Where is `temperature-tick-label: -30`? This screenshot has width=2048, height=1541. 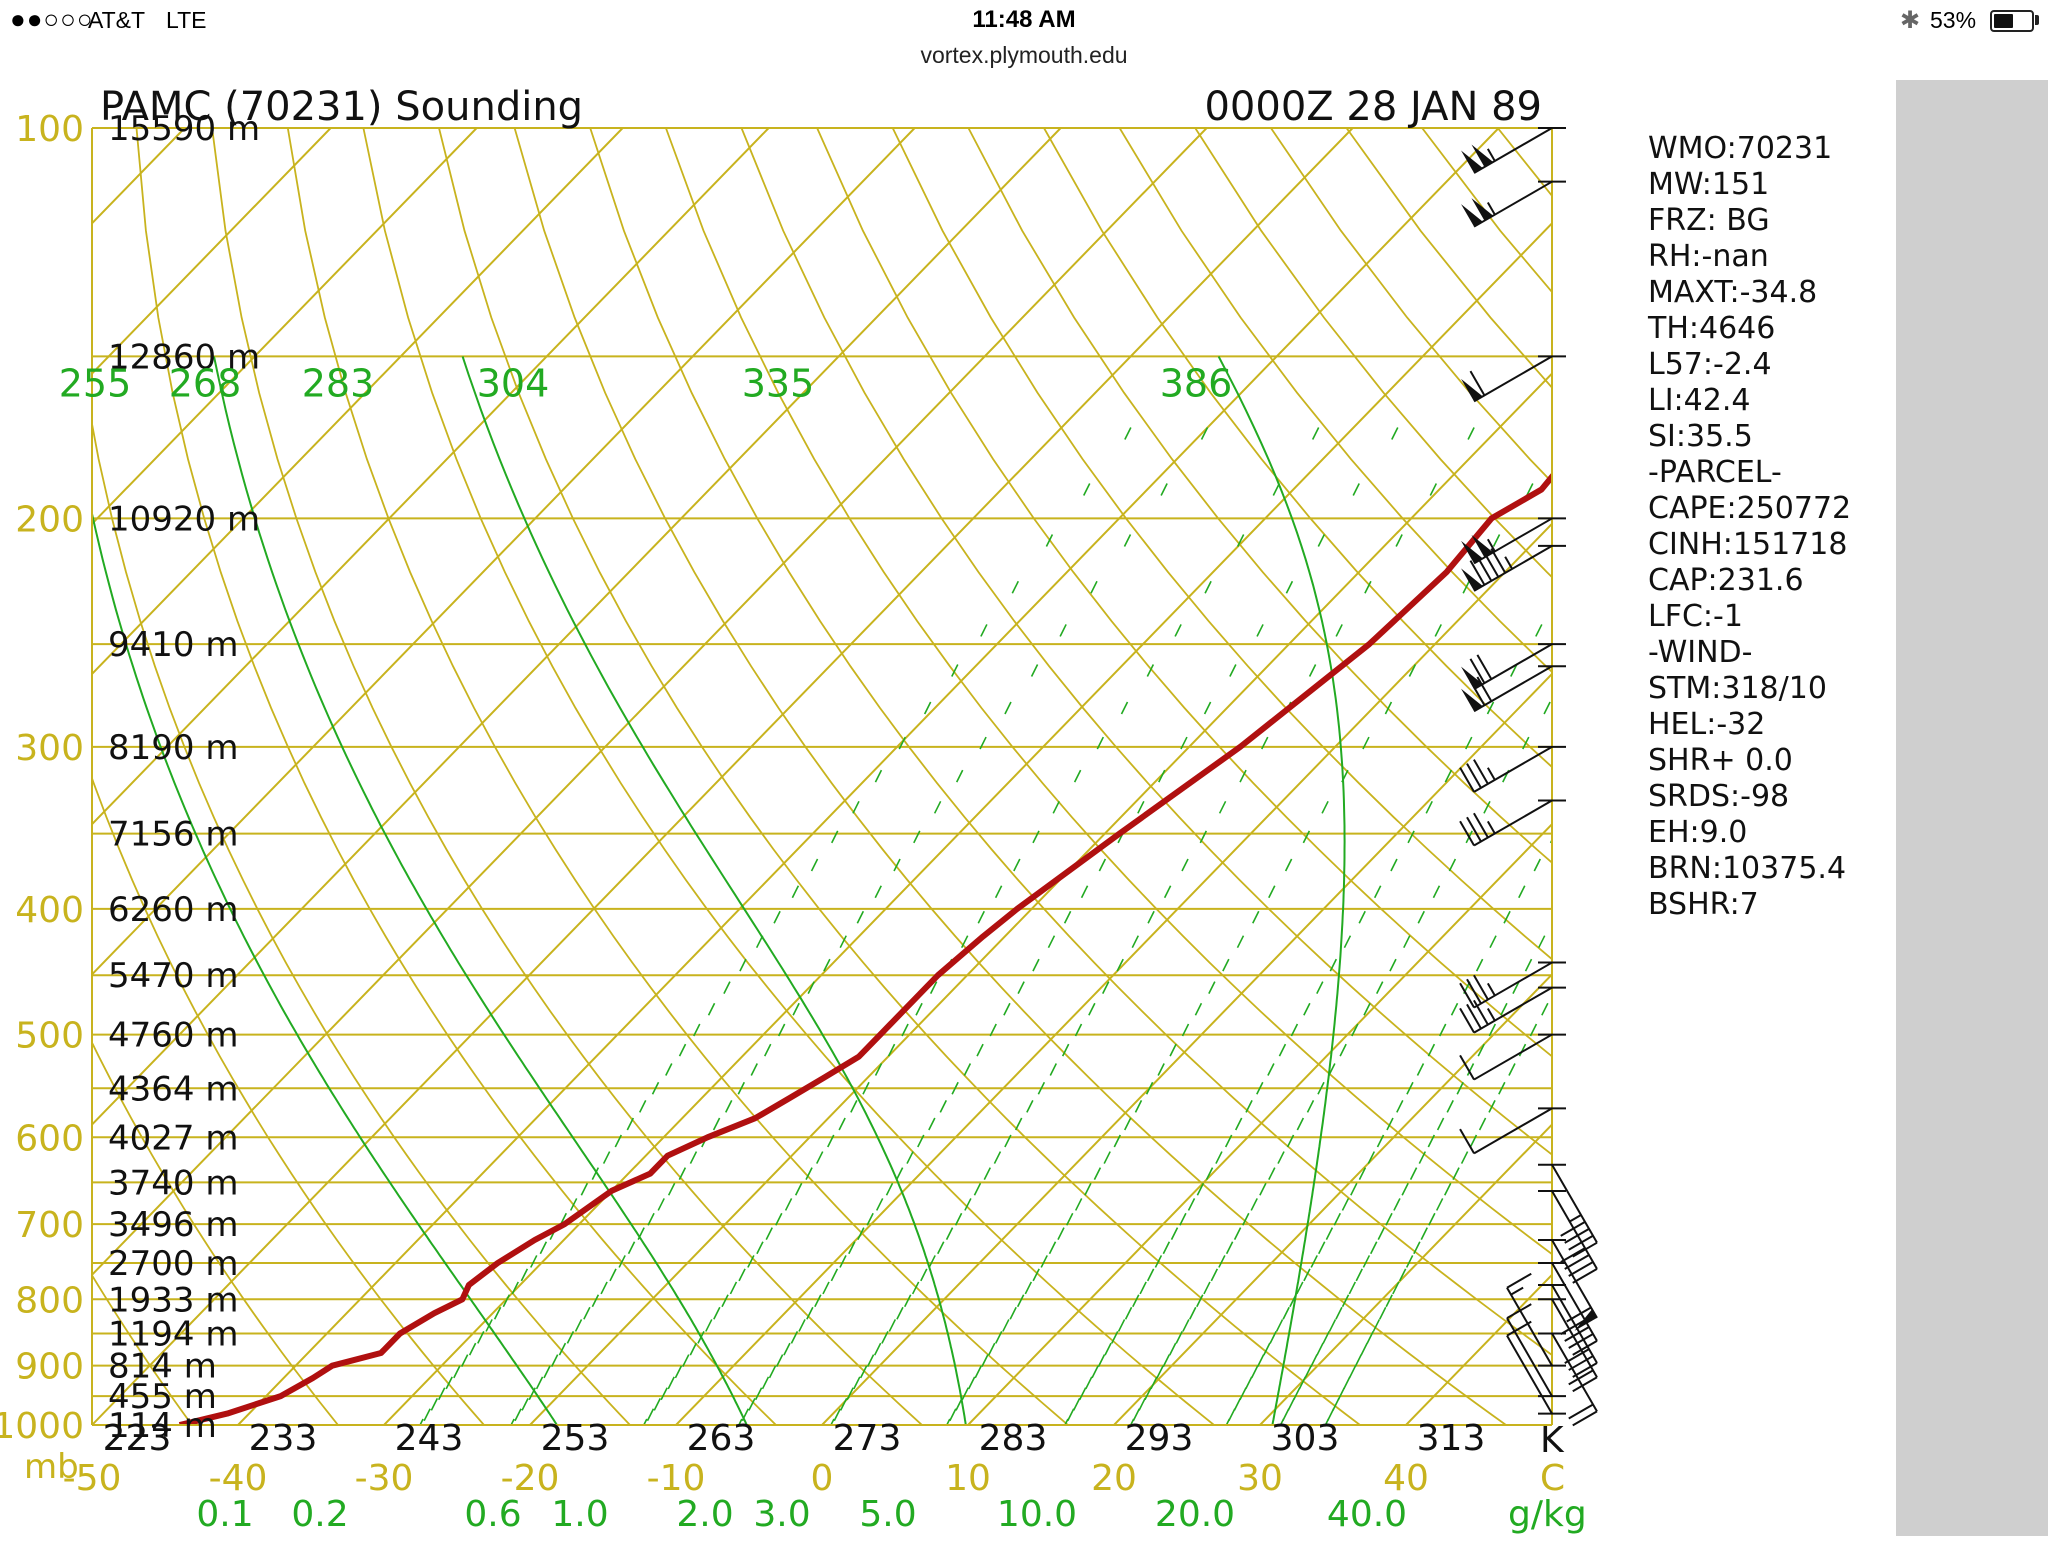 temperature-tick-label: -30 is located at coordinates (384, 1478).